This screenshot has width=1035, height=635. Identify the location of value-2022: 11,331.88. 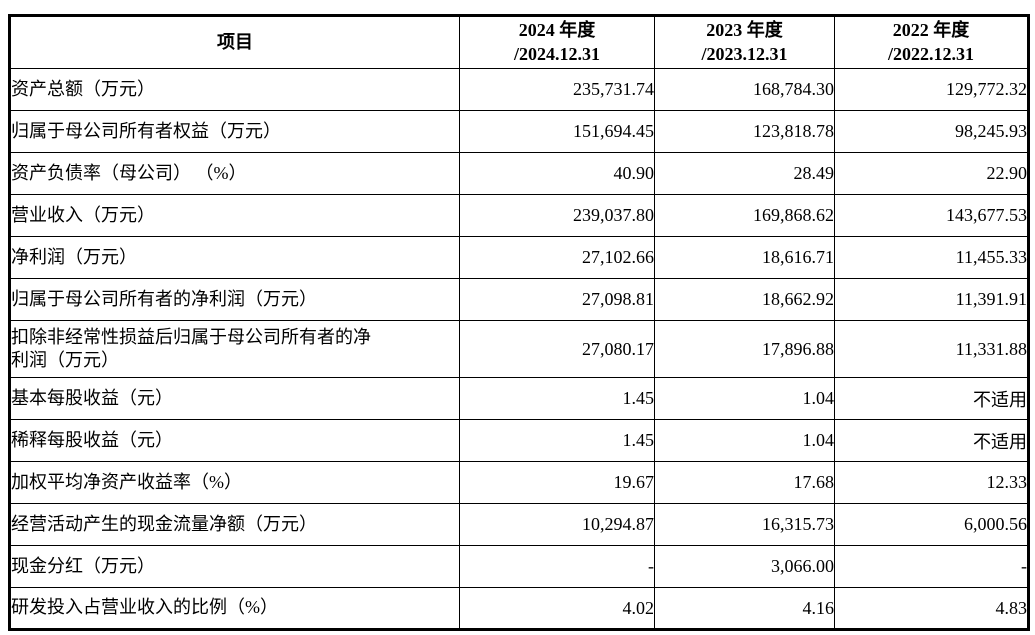
(931, 349).